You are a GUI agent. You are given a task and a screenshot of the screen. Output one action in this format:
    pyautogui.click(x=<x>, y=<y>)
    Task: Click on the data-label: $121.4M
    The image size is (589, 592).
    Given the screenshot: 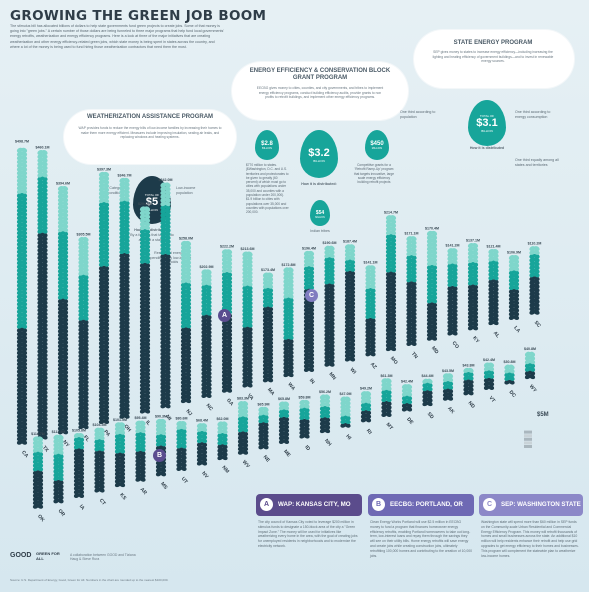 What is the action you would take?
    pyautogui.click(x=494, y=247)
    